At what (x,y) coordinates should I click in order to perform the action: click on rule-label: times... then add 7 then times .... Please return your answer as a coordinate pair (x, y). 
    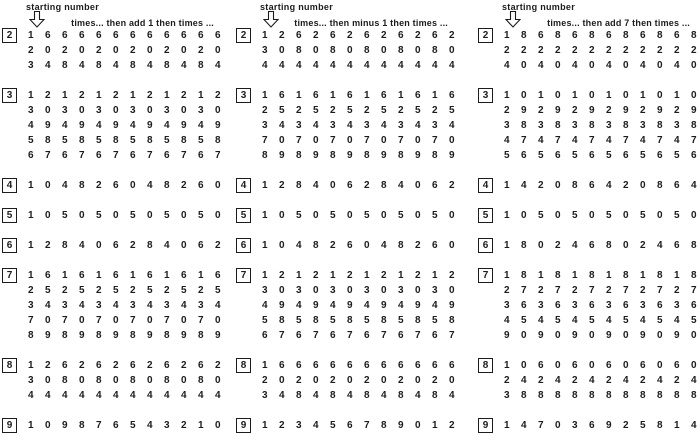
    Looking at the image, I should click on (618, 23).